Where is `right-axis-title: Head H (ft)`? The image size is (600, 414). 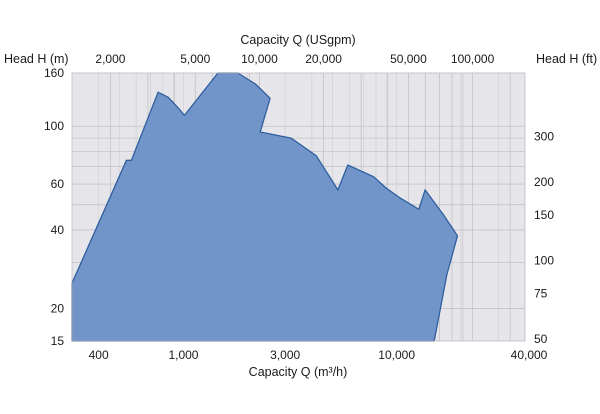
right-axis-title: Head H (ft) is located at coordinates (566, 59).